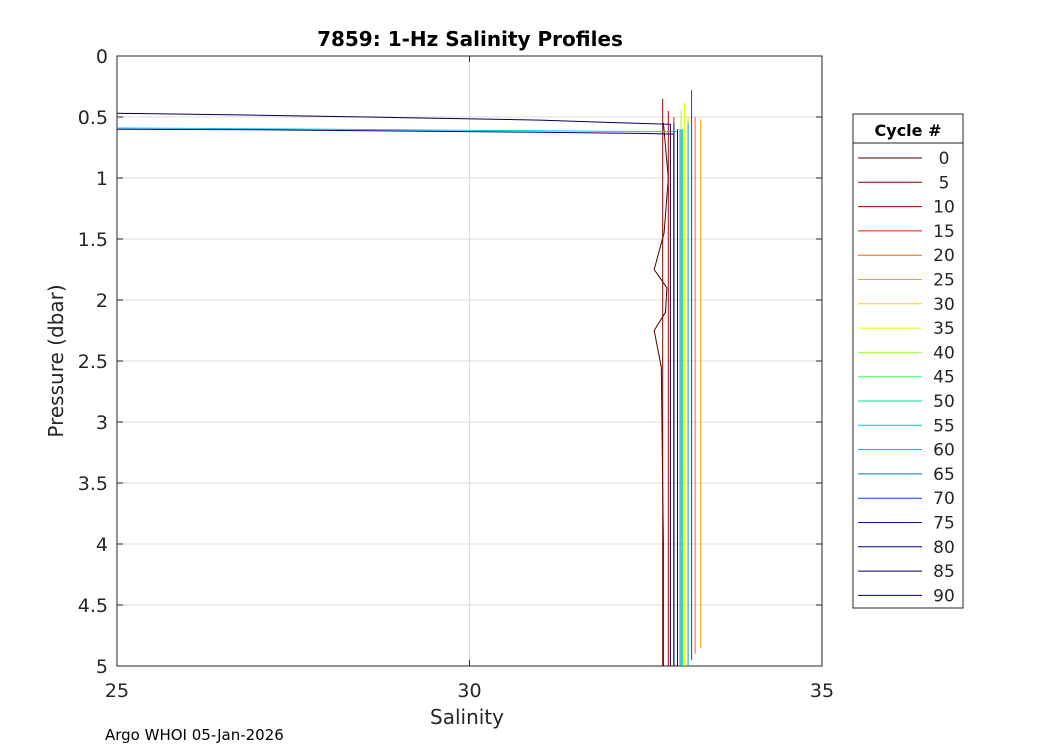 The image size is (1050, 750). Describe the element at coordinates (944, 572) in the screenshot. I see `legend-label-cycle-85: 85` at that location.